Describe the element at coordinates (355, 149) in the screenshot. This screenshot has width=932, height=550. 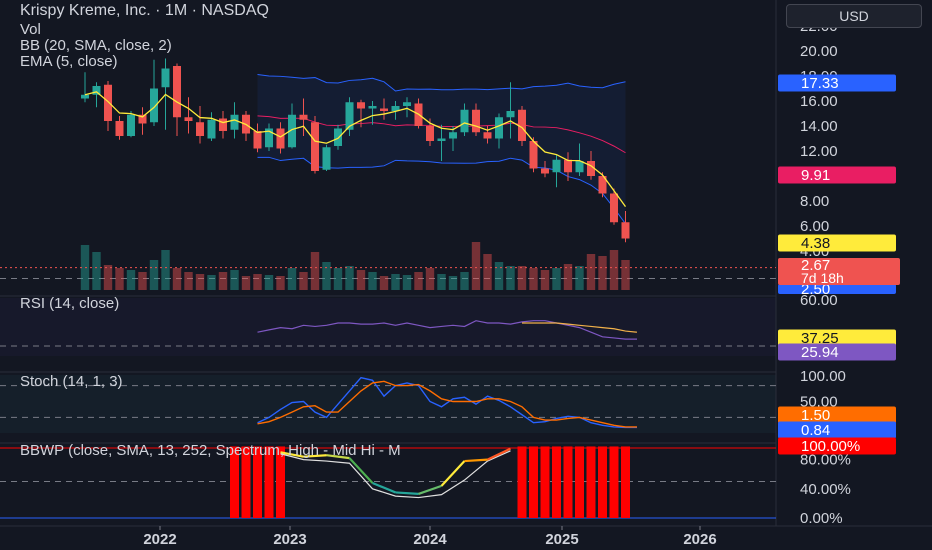
I see `ema-line` at that location.